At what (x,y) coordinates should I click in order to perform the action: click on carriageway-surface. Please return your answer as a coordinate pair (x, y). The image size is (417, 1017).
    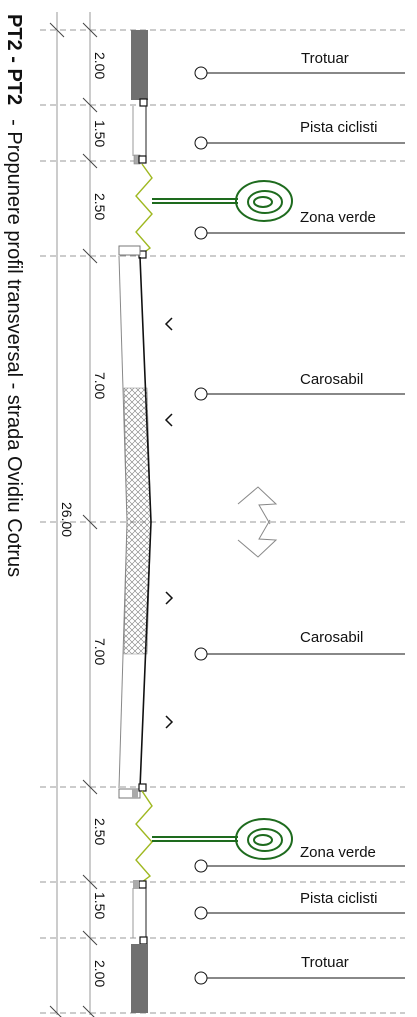
    Looking at the image, I should click on (145, 522).